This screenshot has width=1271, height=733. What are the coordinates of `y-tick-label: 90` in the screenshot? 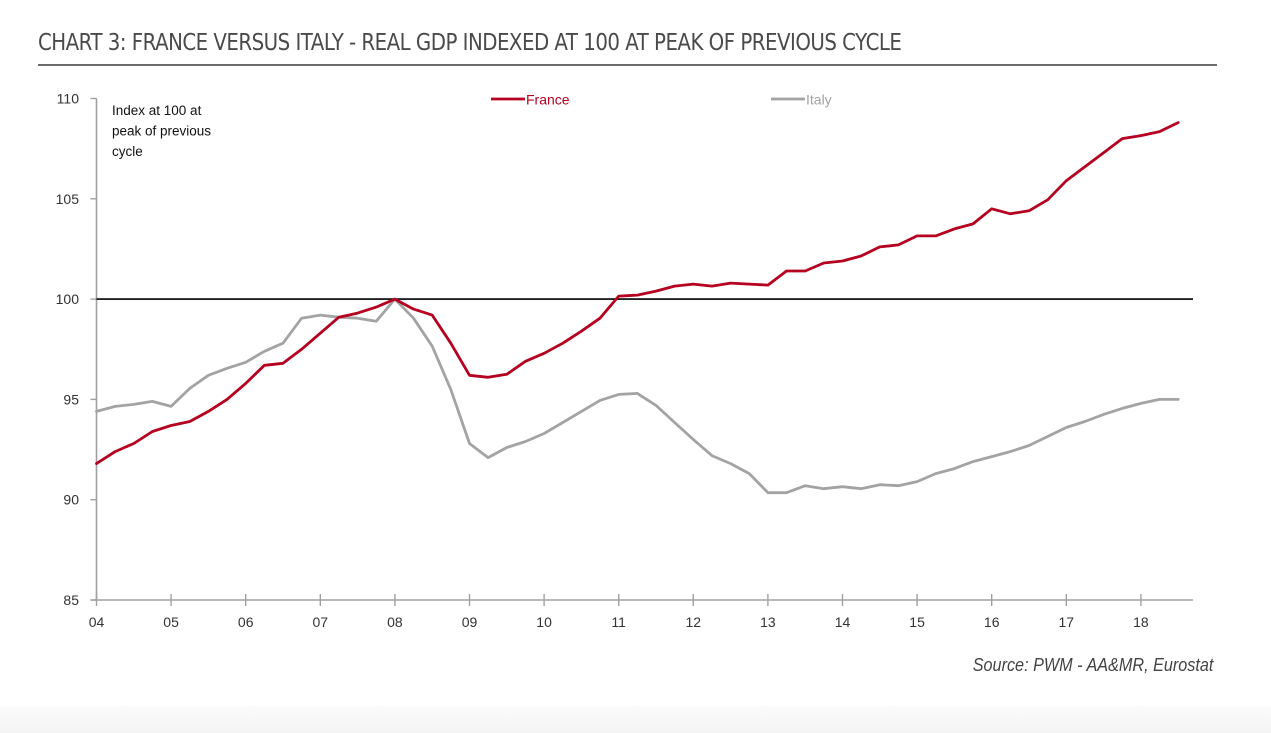 It's located at (71, 500).